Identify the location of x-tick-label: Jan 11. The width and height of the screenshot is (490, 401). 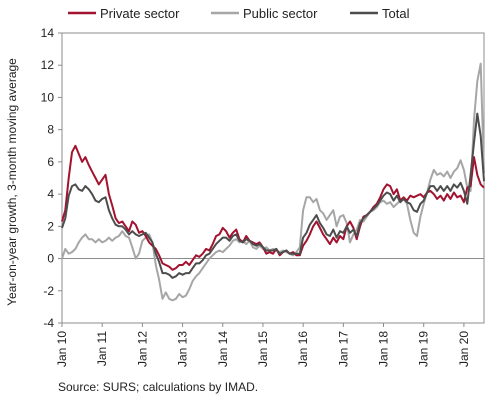
(102, 348).